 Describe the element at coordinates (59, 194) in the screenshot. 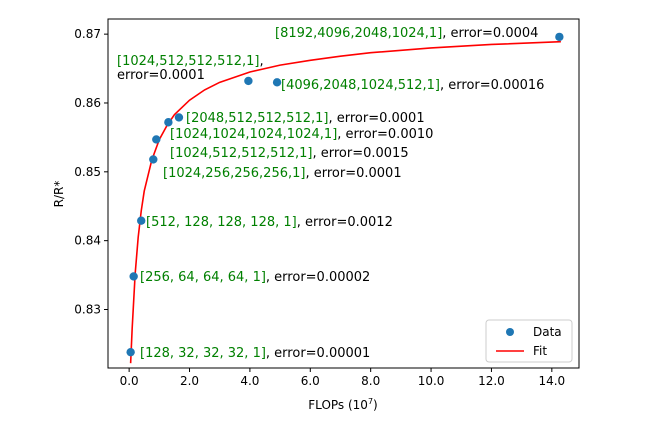

I see `y-axis-label: R/R*` at that location.